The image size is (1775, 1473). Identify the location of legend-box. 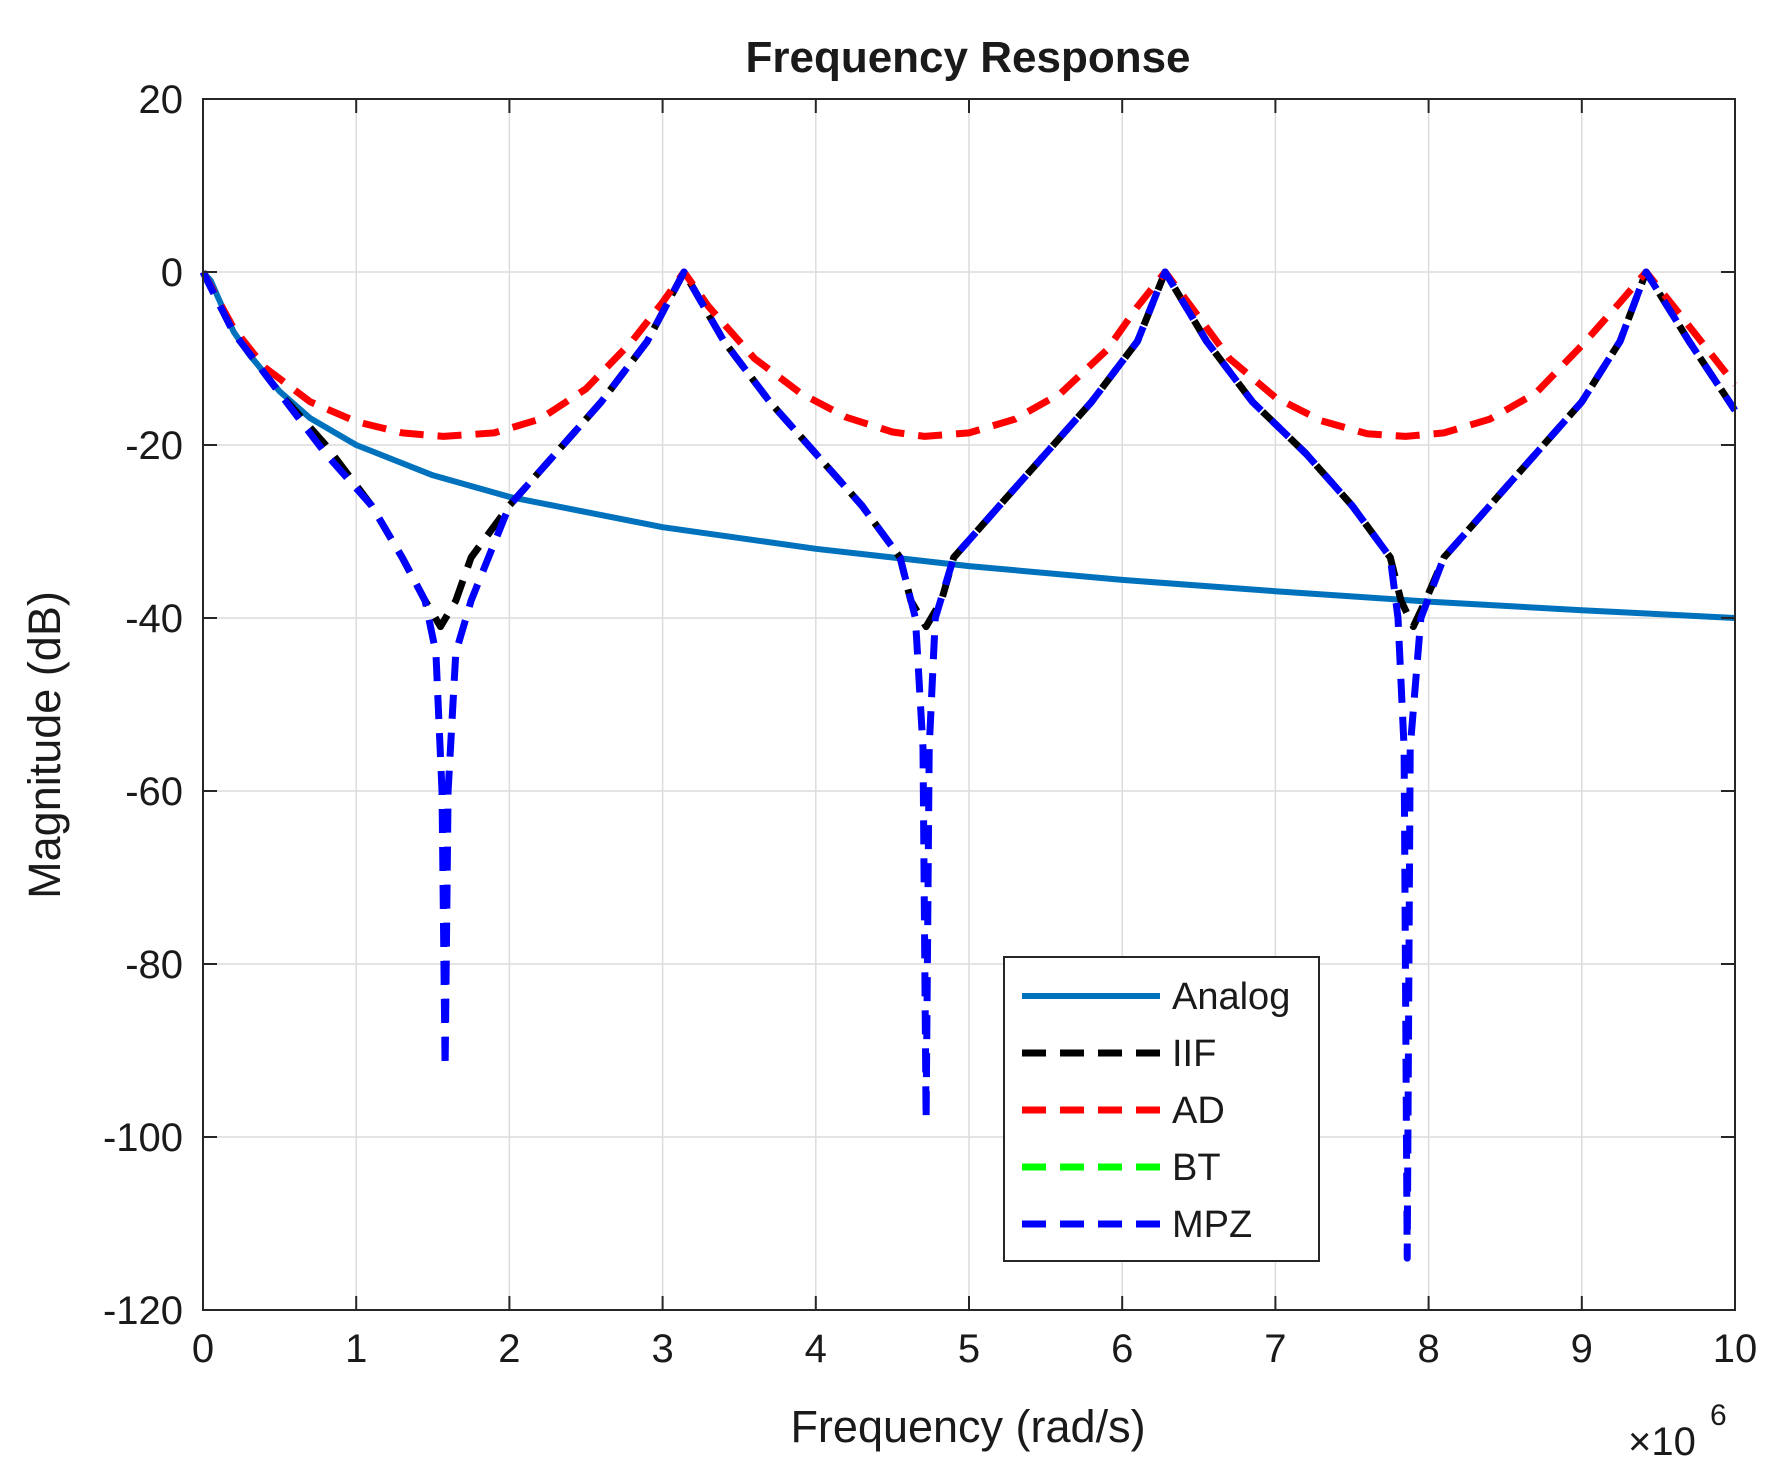
(1161, 1109).